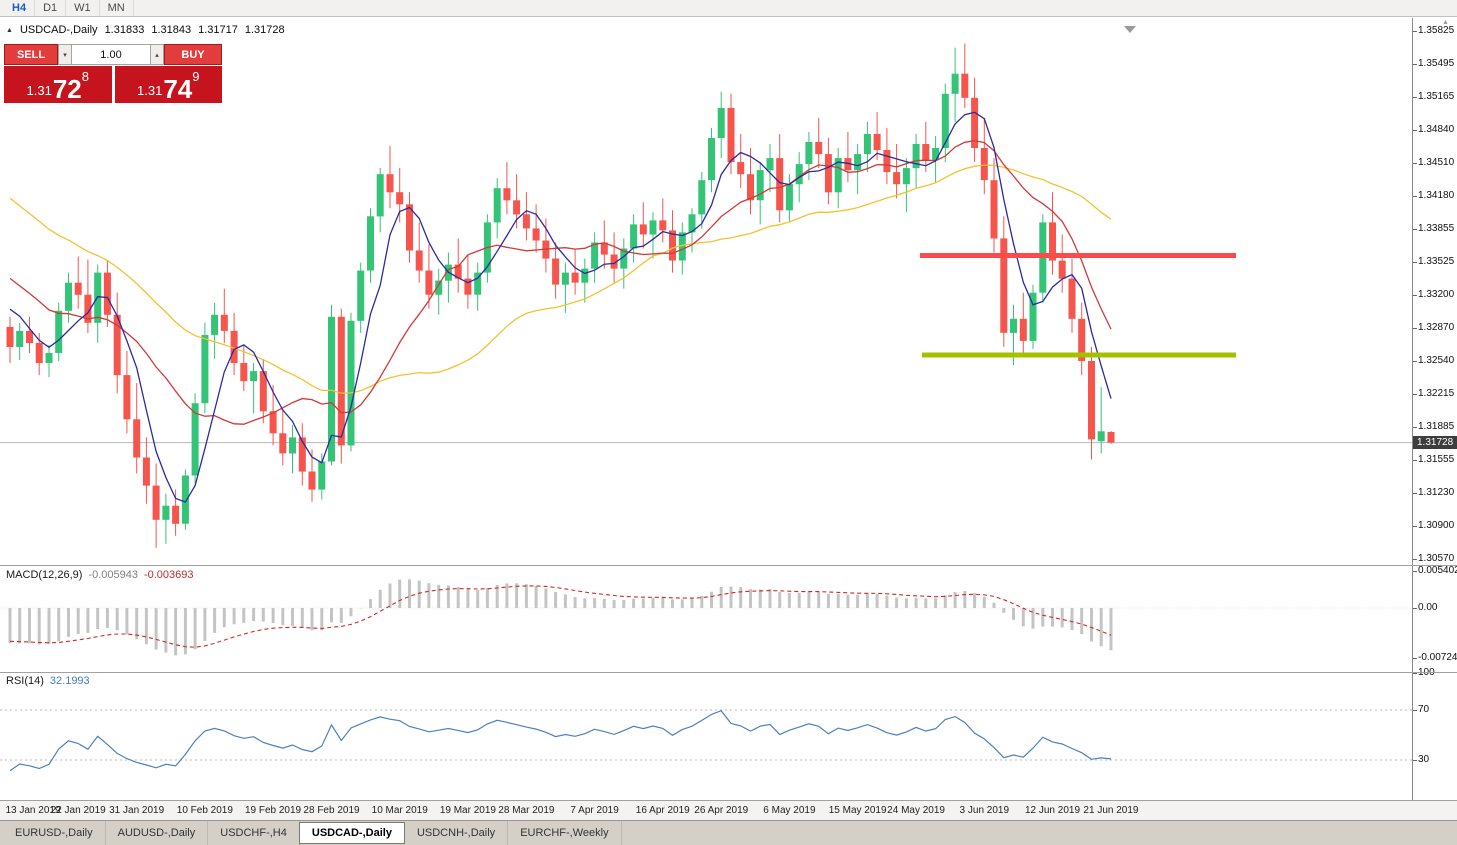 This screenshot has width=1457, height=845. Describe the element at coordinates (789, 810) in the screenshot. I see `date-axis-label: 6 May 2019` at that location.